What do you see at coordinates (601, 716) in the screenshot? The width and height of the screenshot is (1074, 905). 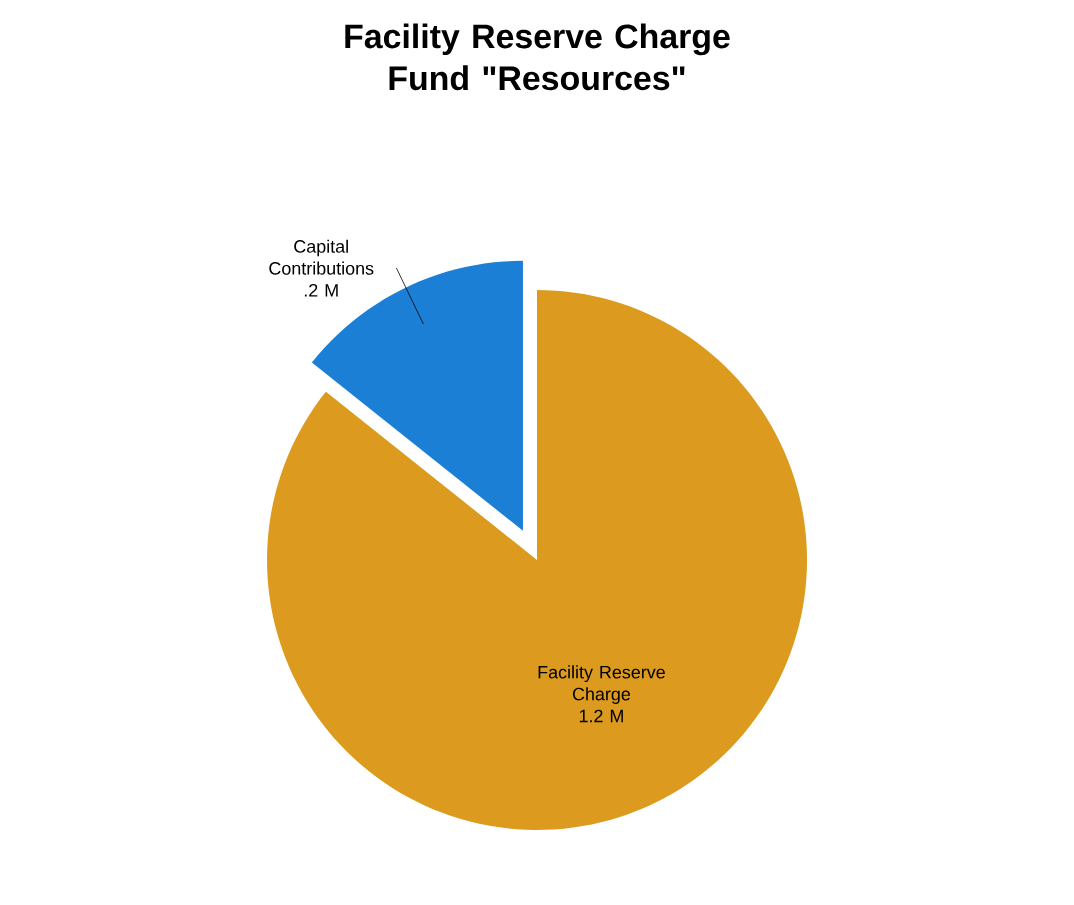 I see `data-label: 1.2 M` at bounding box center [601, 716].